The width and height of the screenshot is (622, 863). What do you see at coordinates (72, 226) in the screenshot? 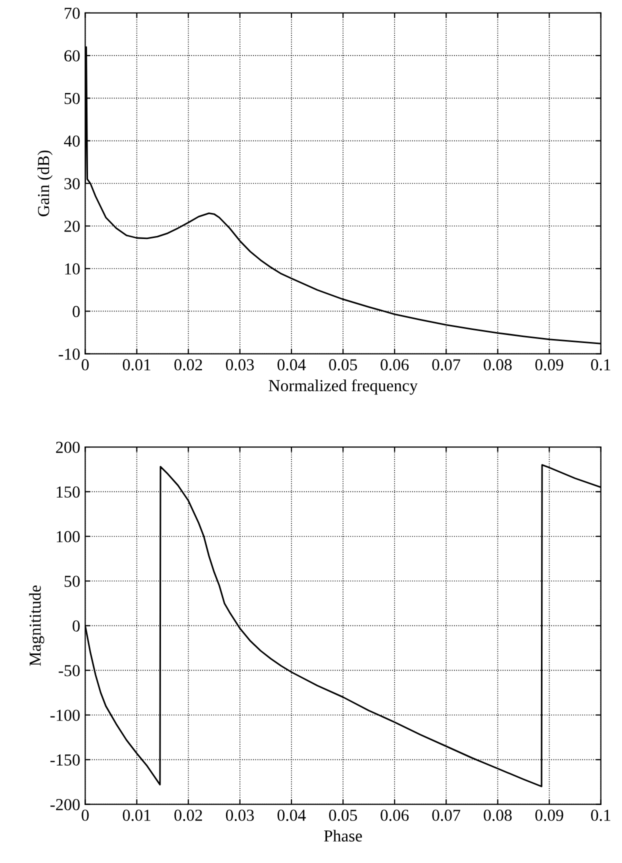
I see `y-tick-label: 20` at bounding box center [72, 226].